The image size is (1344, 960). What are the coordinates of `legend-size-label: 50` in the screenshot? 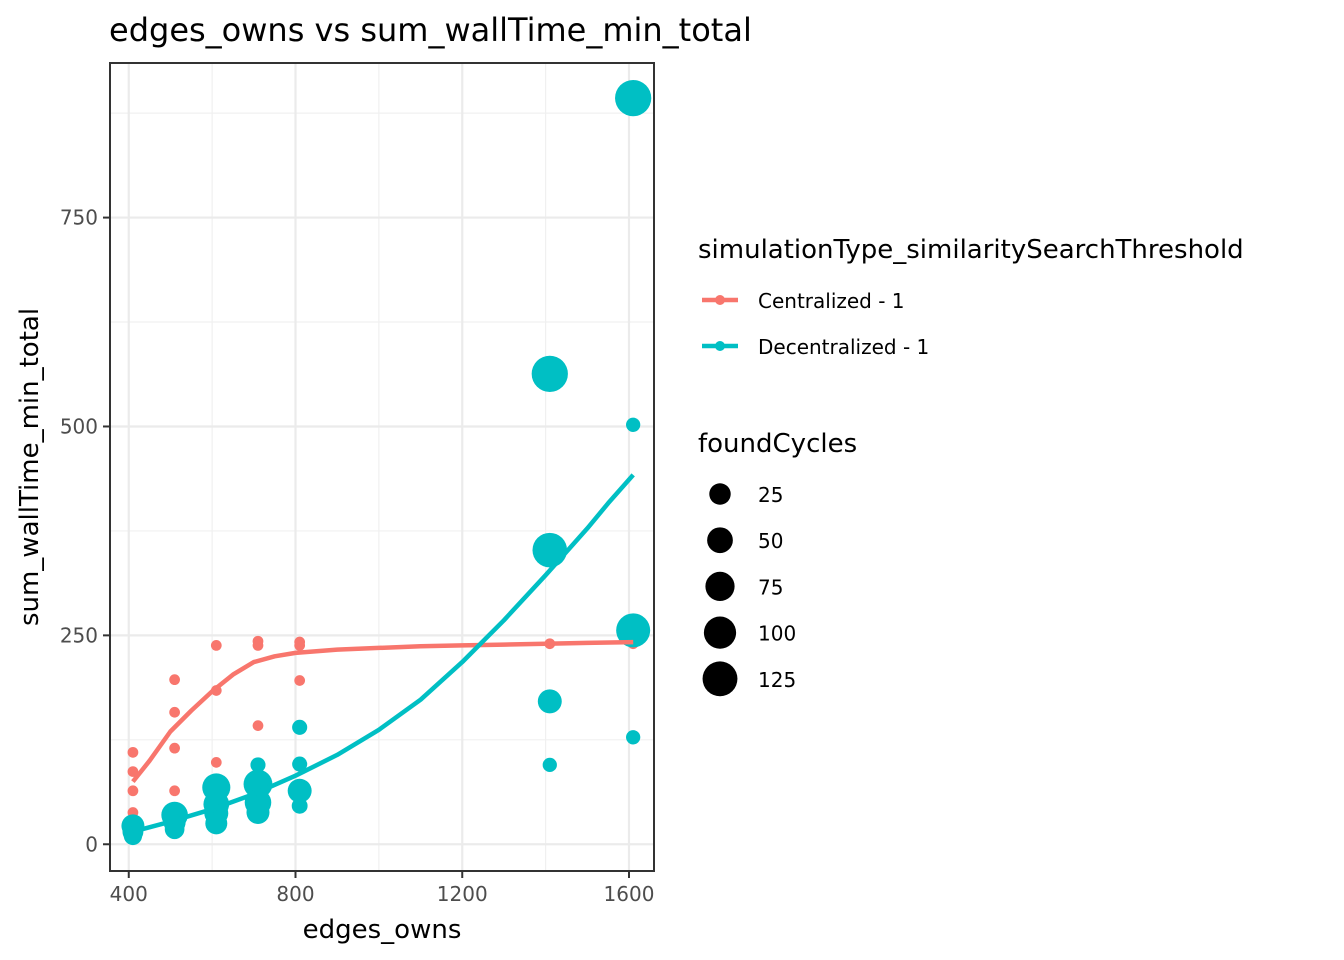 It's located at (770, 541).